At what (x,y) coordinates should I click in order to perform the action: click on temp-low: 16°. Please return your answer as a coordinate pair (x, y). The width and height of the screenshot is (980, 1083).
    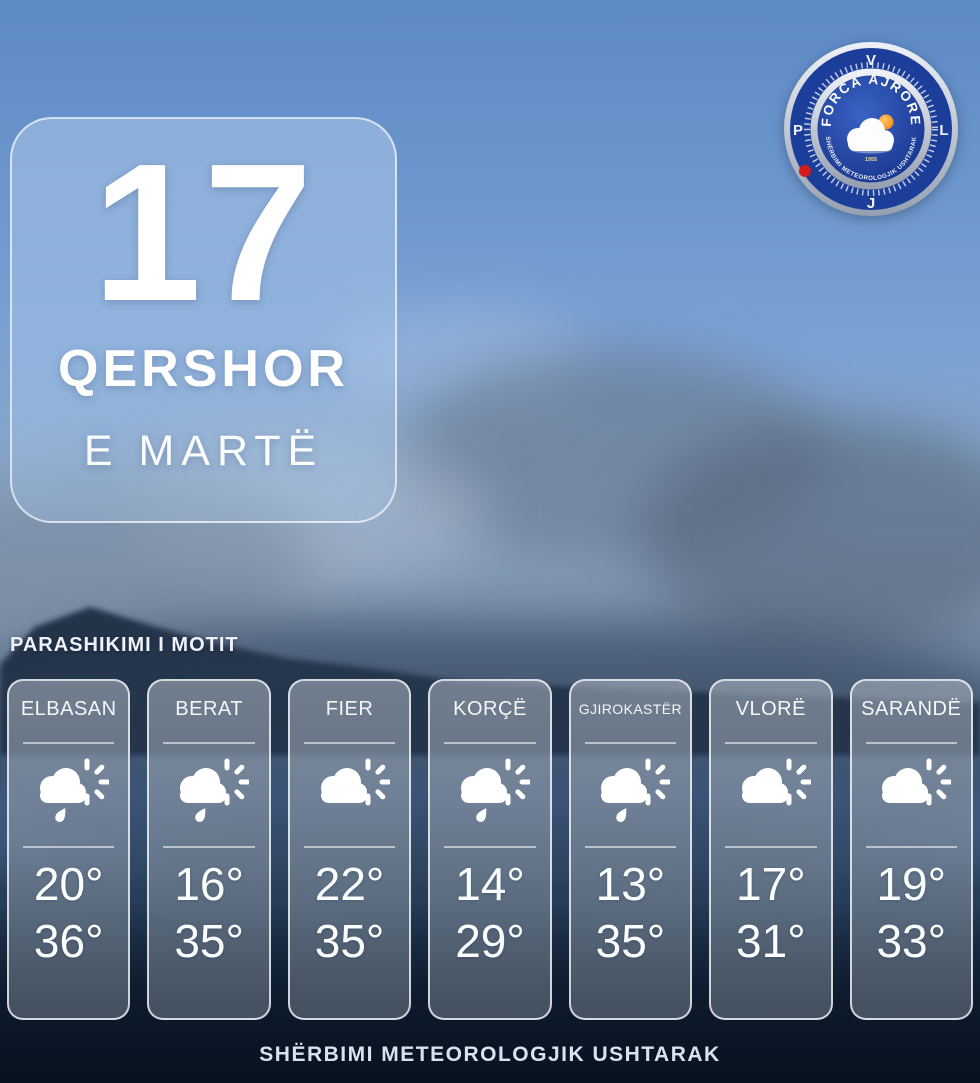
    Looking at the image, I should click on (209, 884).